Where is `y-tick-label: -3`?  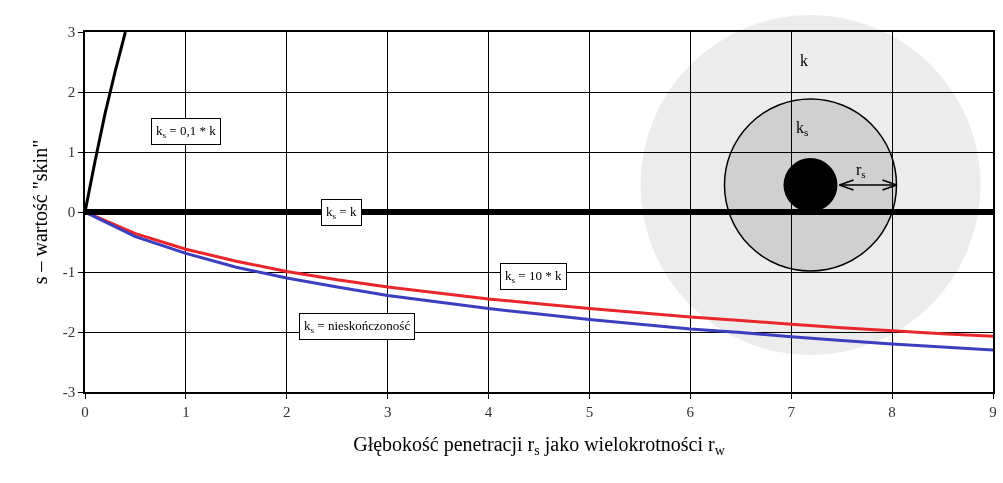 y-tick-label: -3 is located at coordinates (69, 392).